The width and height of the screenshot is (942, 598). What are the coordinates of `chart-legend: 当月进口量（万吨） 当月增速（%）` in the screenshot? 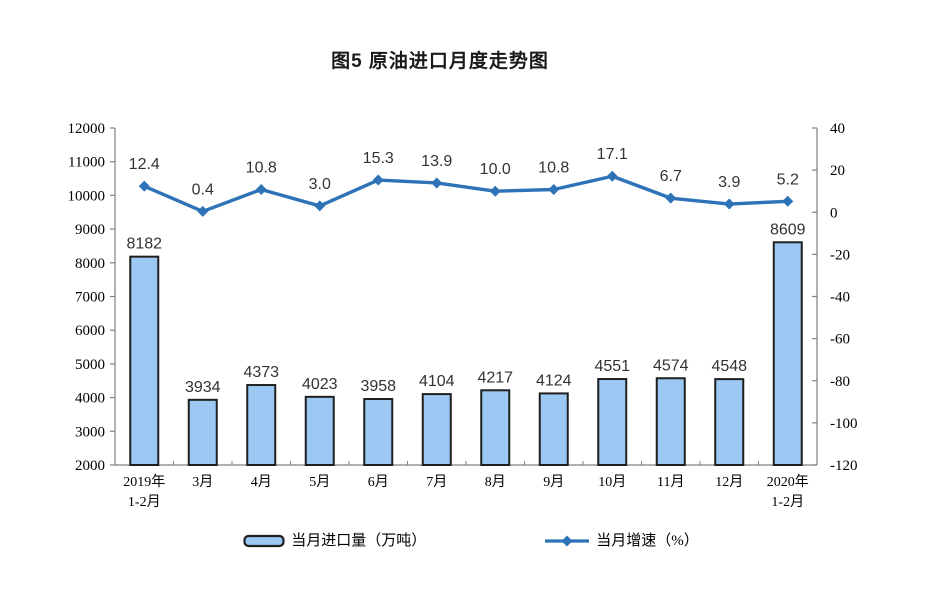 It's located at (471, 541).